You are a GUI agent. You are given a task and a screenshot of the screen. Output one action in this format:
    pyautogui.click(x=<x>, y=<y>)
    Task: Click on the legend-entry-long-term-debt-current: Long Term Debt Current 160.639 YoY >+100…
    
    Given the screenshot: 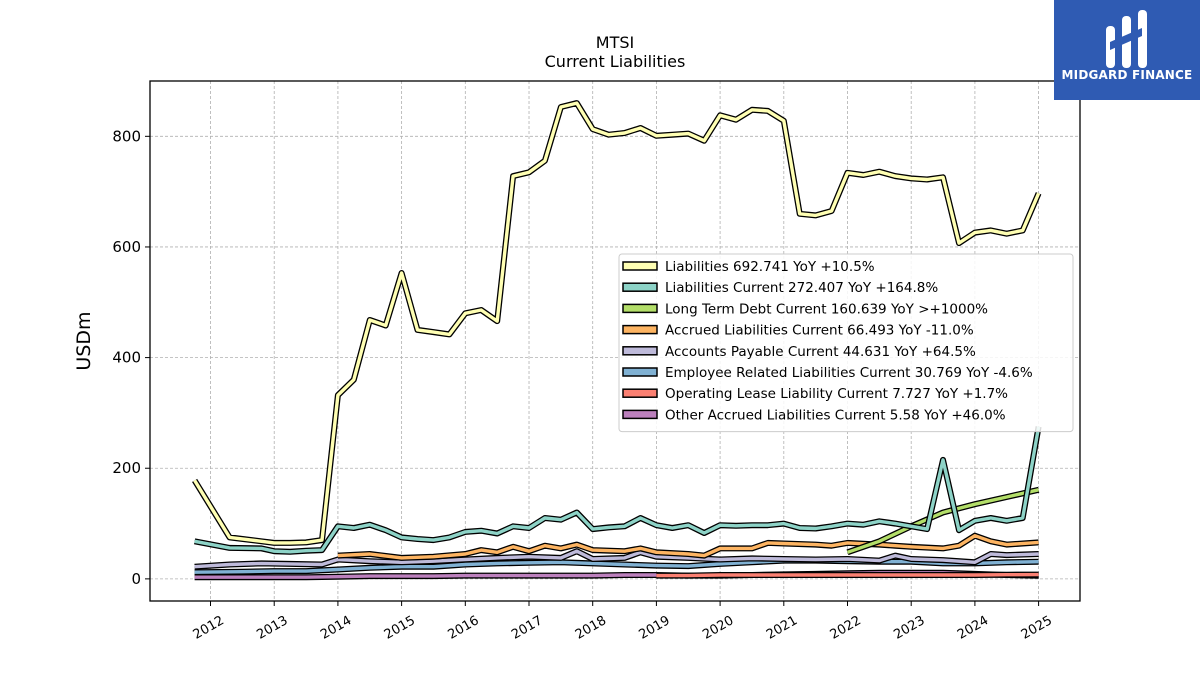 What is the action you would take?
    pyautogui.click(x=826, y=309)
    